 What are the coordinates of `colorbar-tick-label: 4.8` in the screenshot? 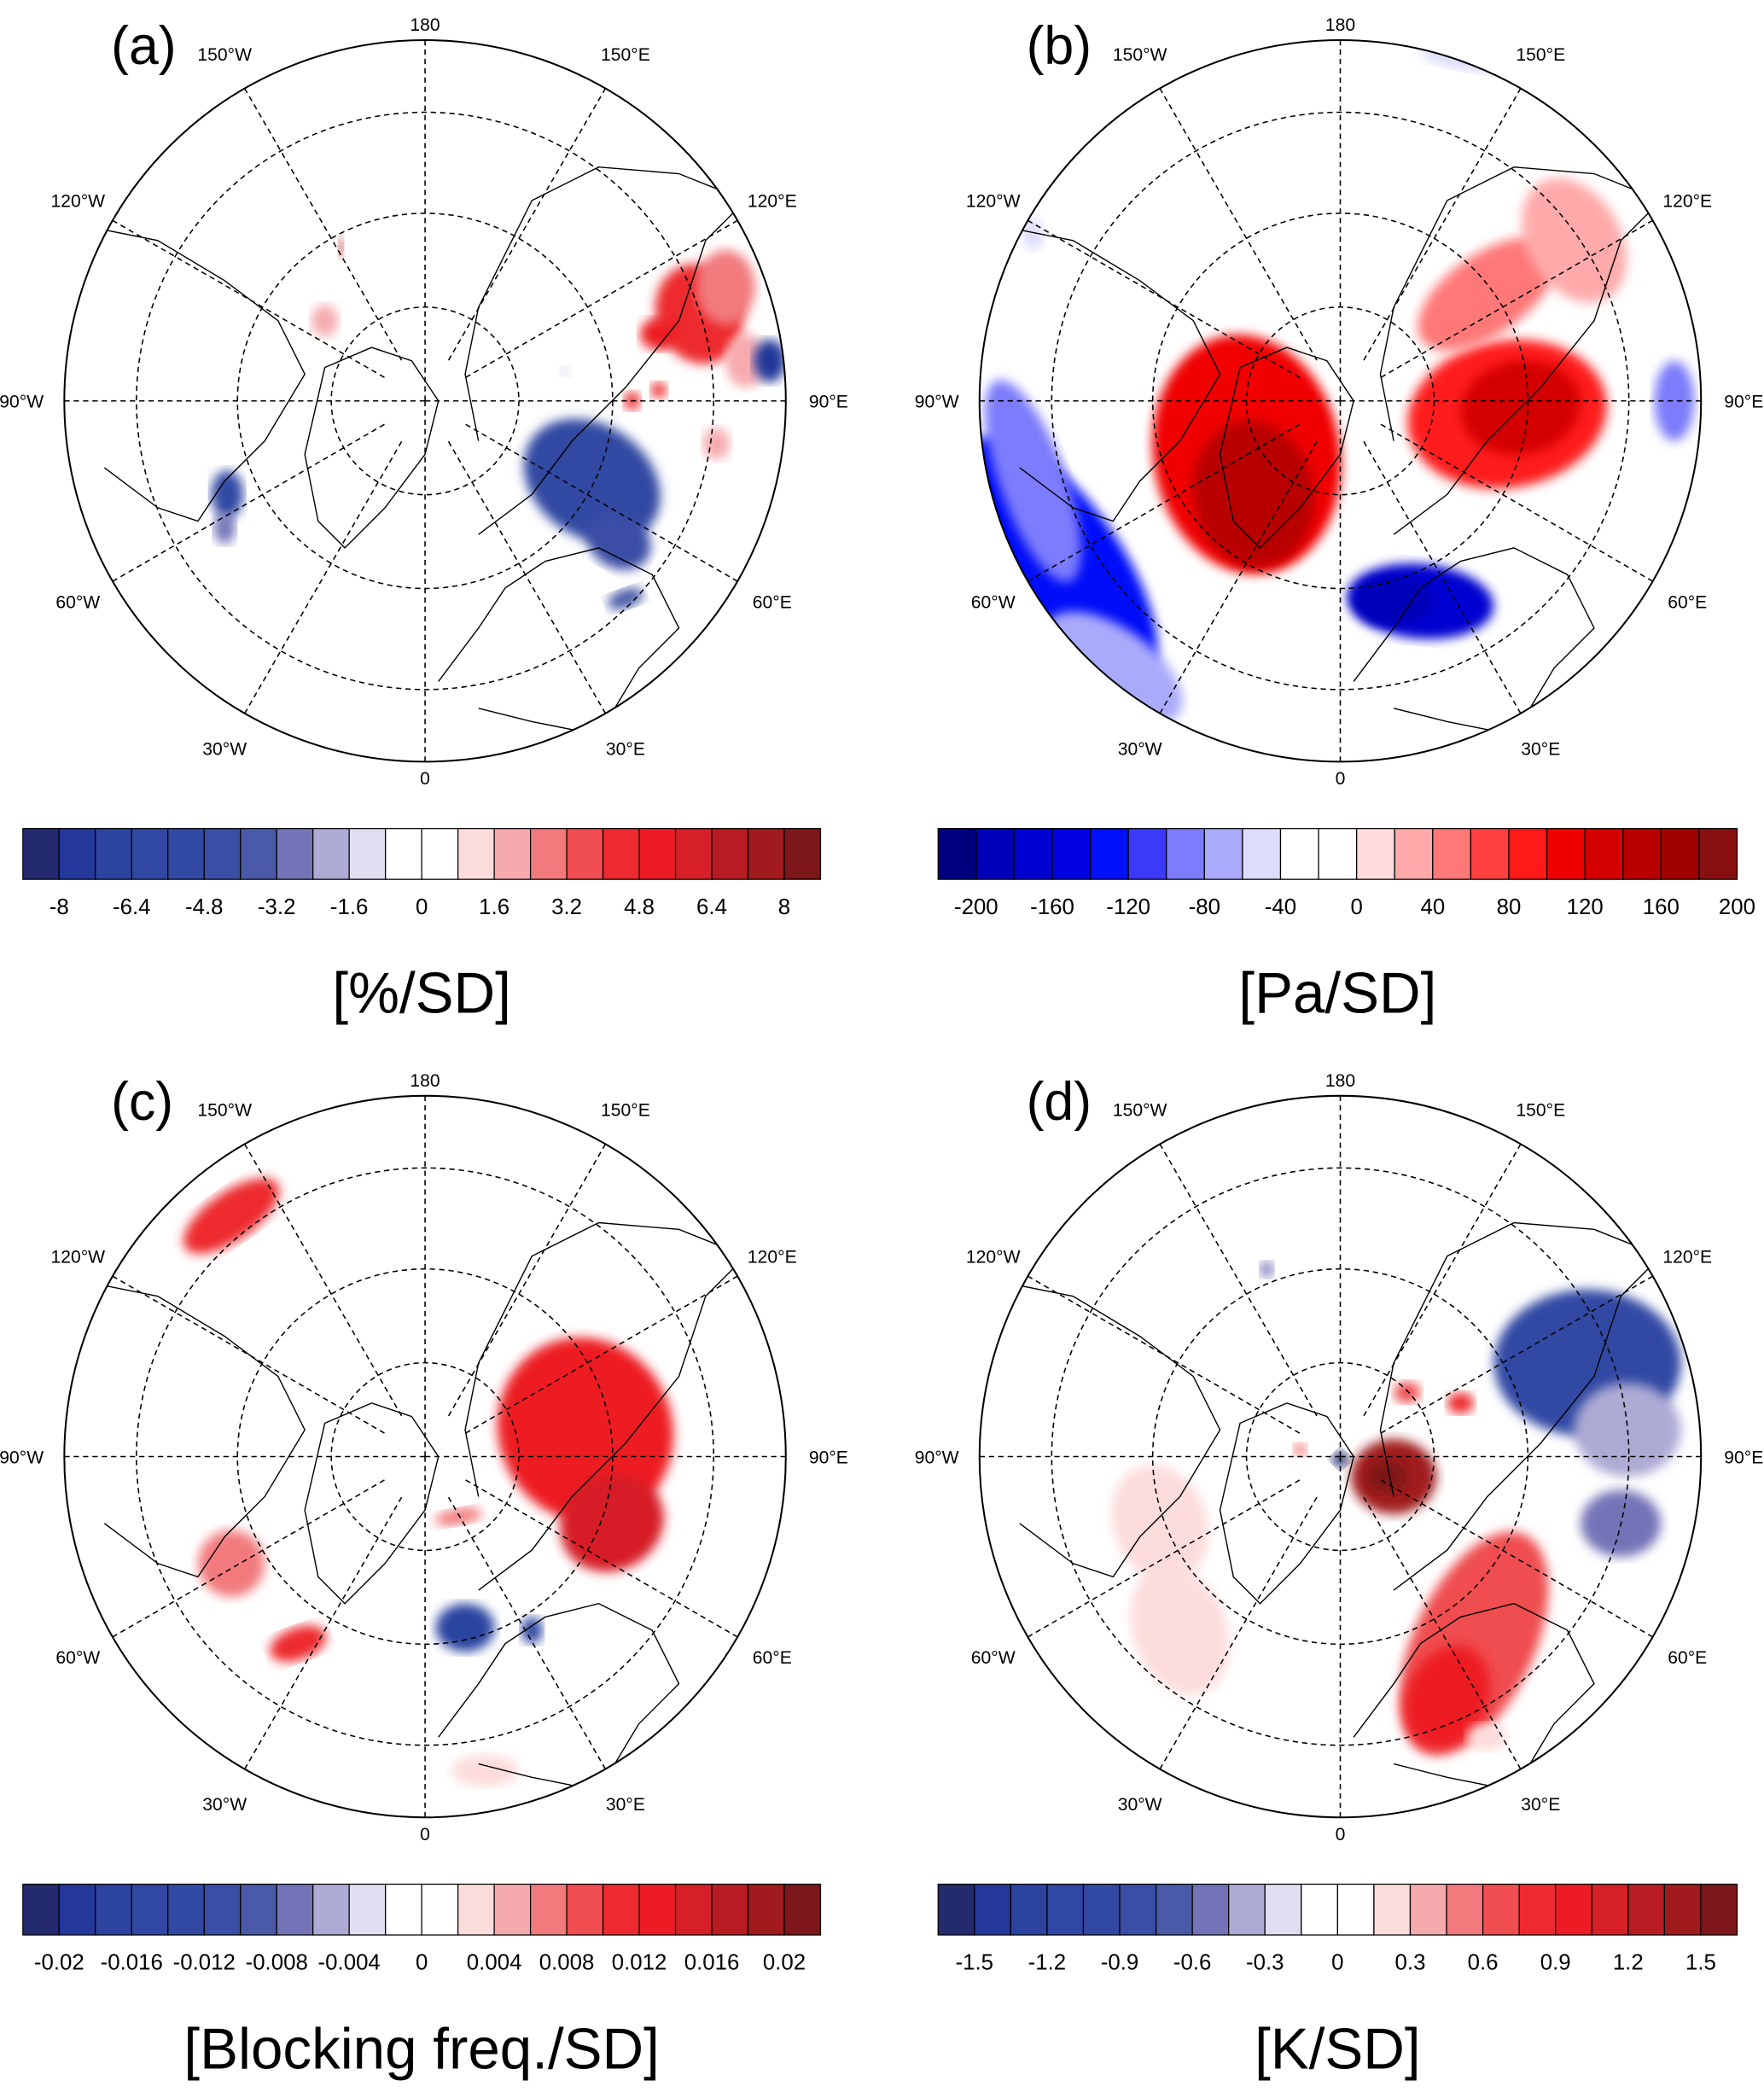 It's located at (640, 907).